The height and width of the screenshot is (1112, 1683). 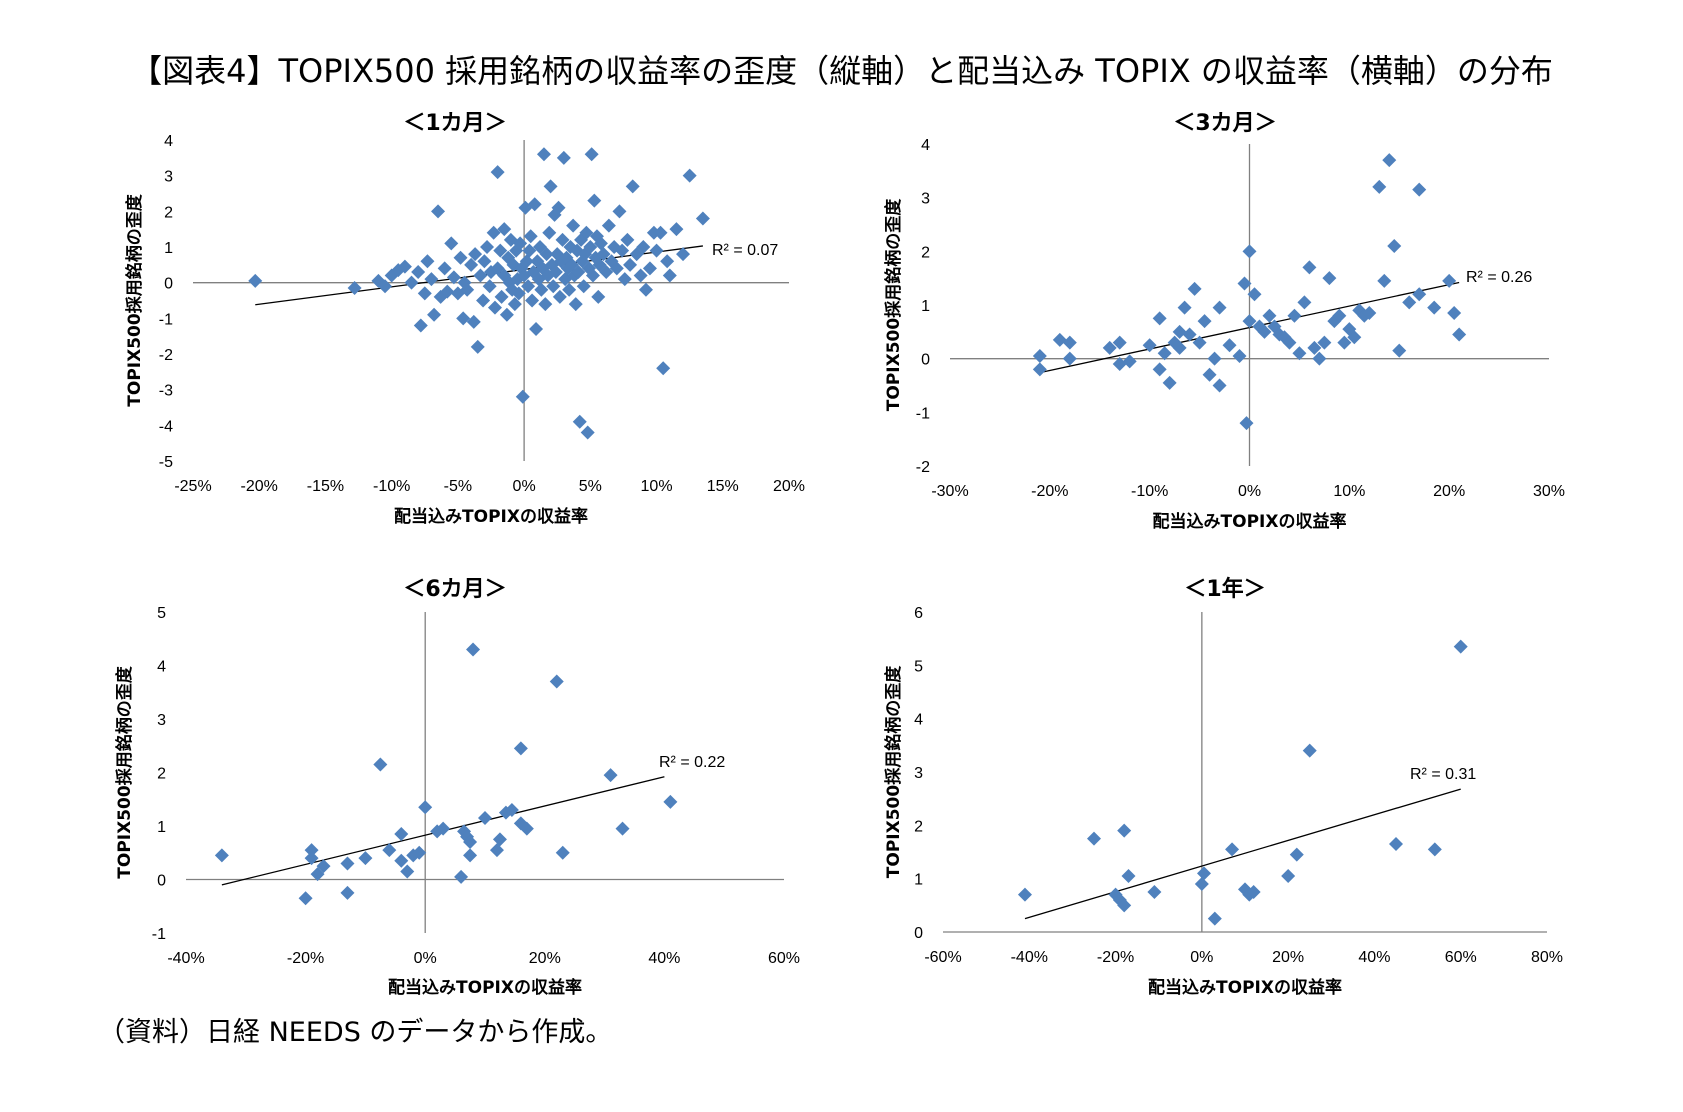 I want to click on x-tick-label: 0%, so click(x=524, y=486).